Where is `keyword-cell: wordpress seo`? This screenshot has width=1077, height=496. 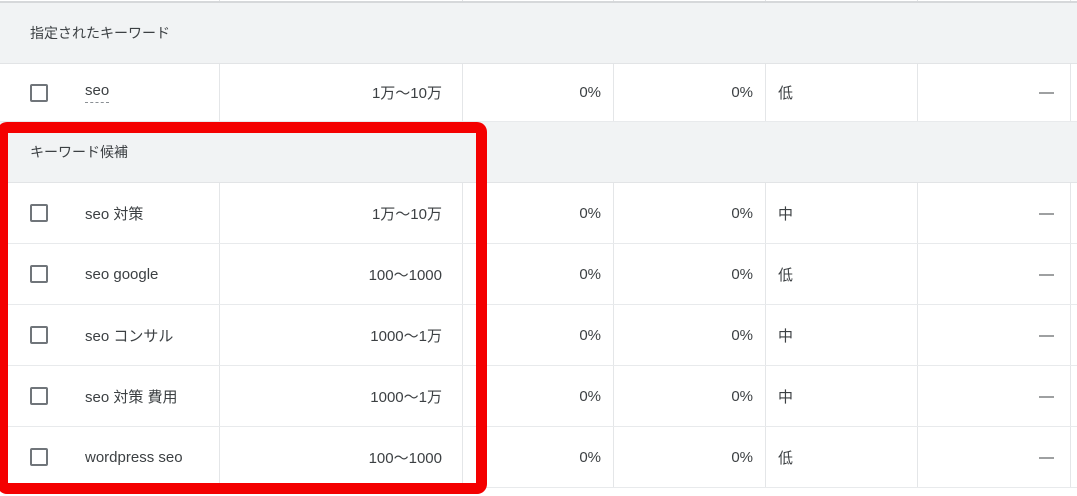
keyword-cell: wordpress seo is located at coordinates (110, 457).